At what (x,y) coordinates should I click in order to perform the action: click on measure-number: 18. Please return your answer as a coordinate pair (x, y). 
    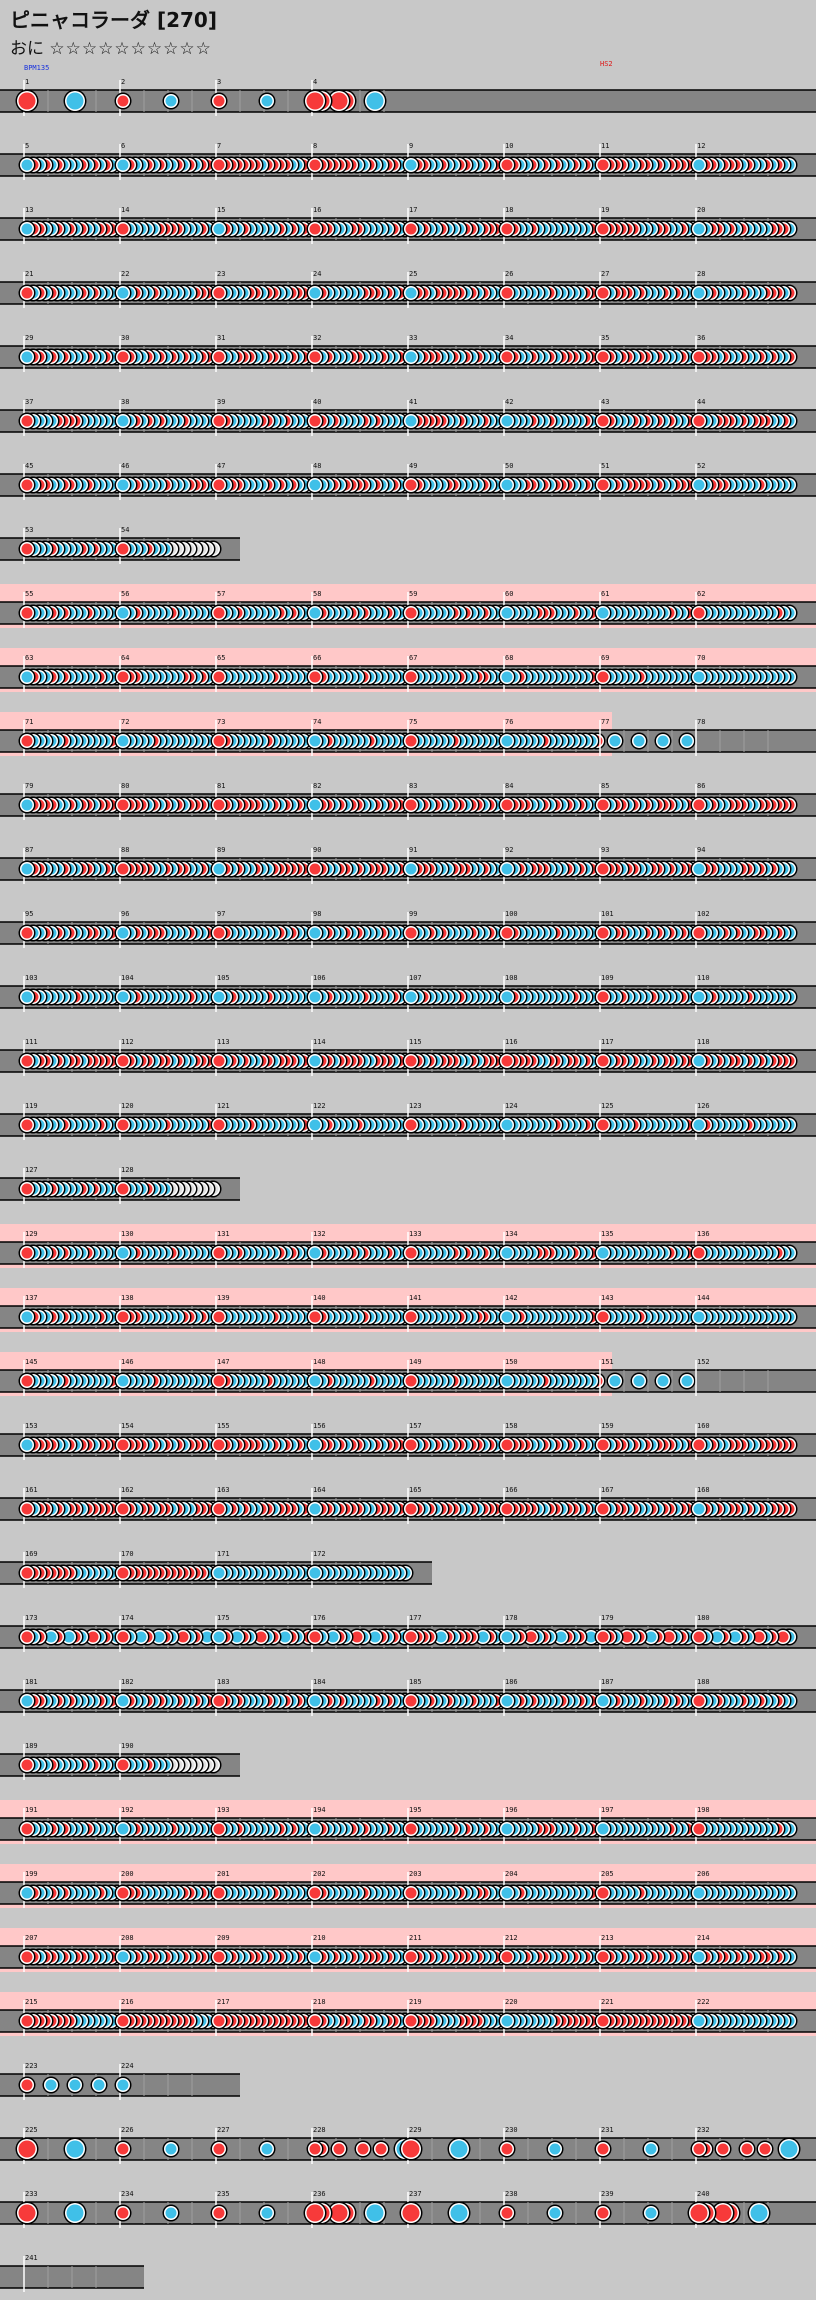
    Looking at the image, I should click on (509, 210).